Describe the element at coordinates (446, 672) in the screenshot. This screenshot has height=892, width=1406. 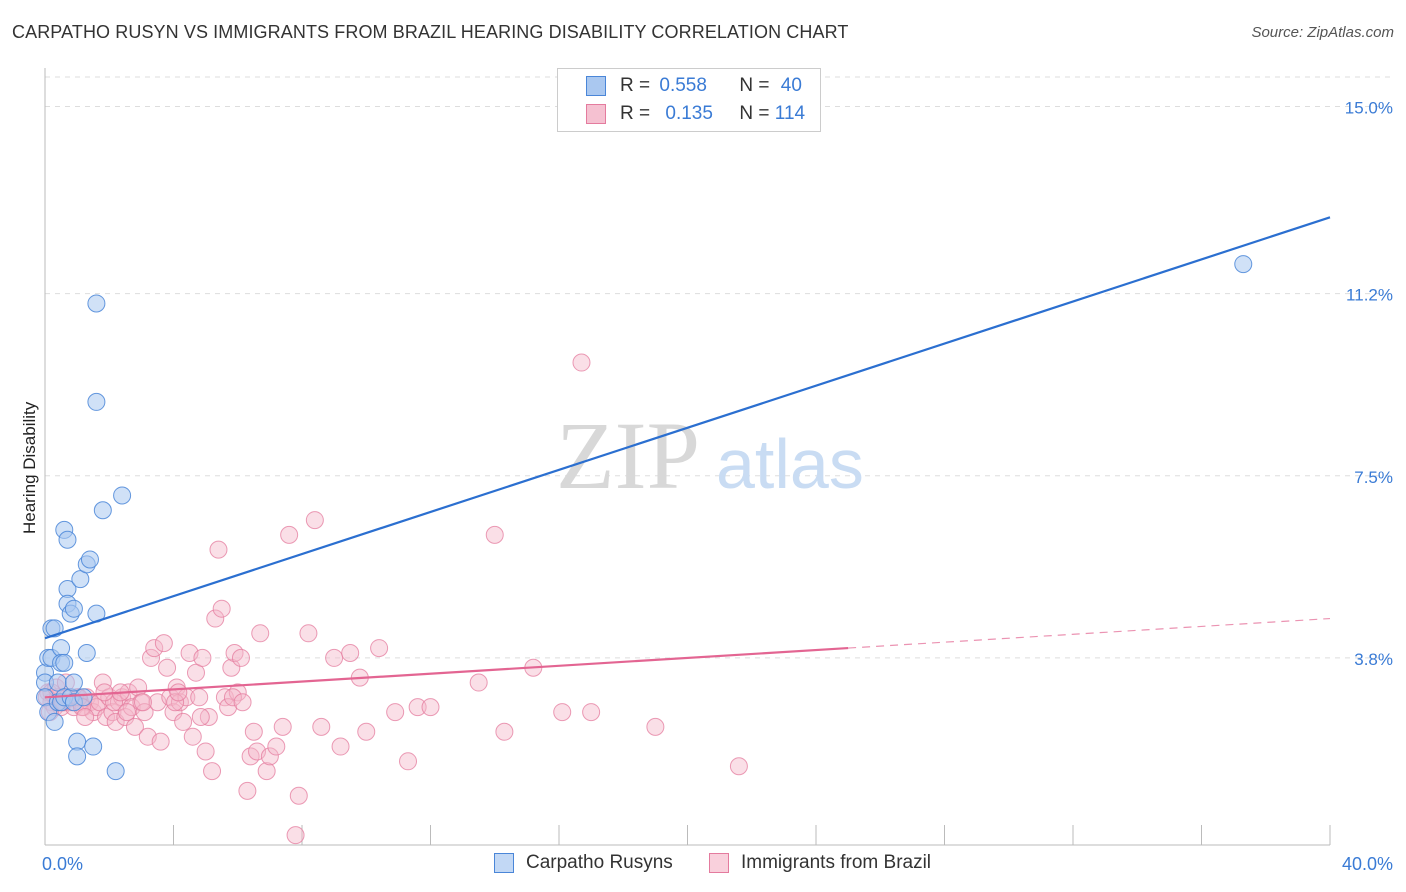
I see `trend-line-brazil` at that location.